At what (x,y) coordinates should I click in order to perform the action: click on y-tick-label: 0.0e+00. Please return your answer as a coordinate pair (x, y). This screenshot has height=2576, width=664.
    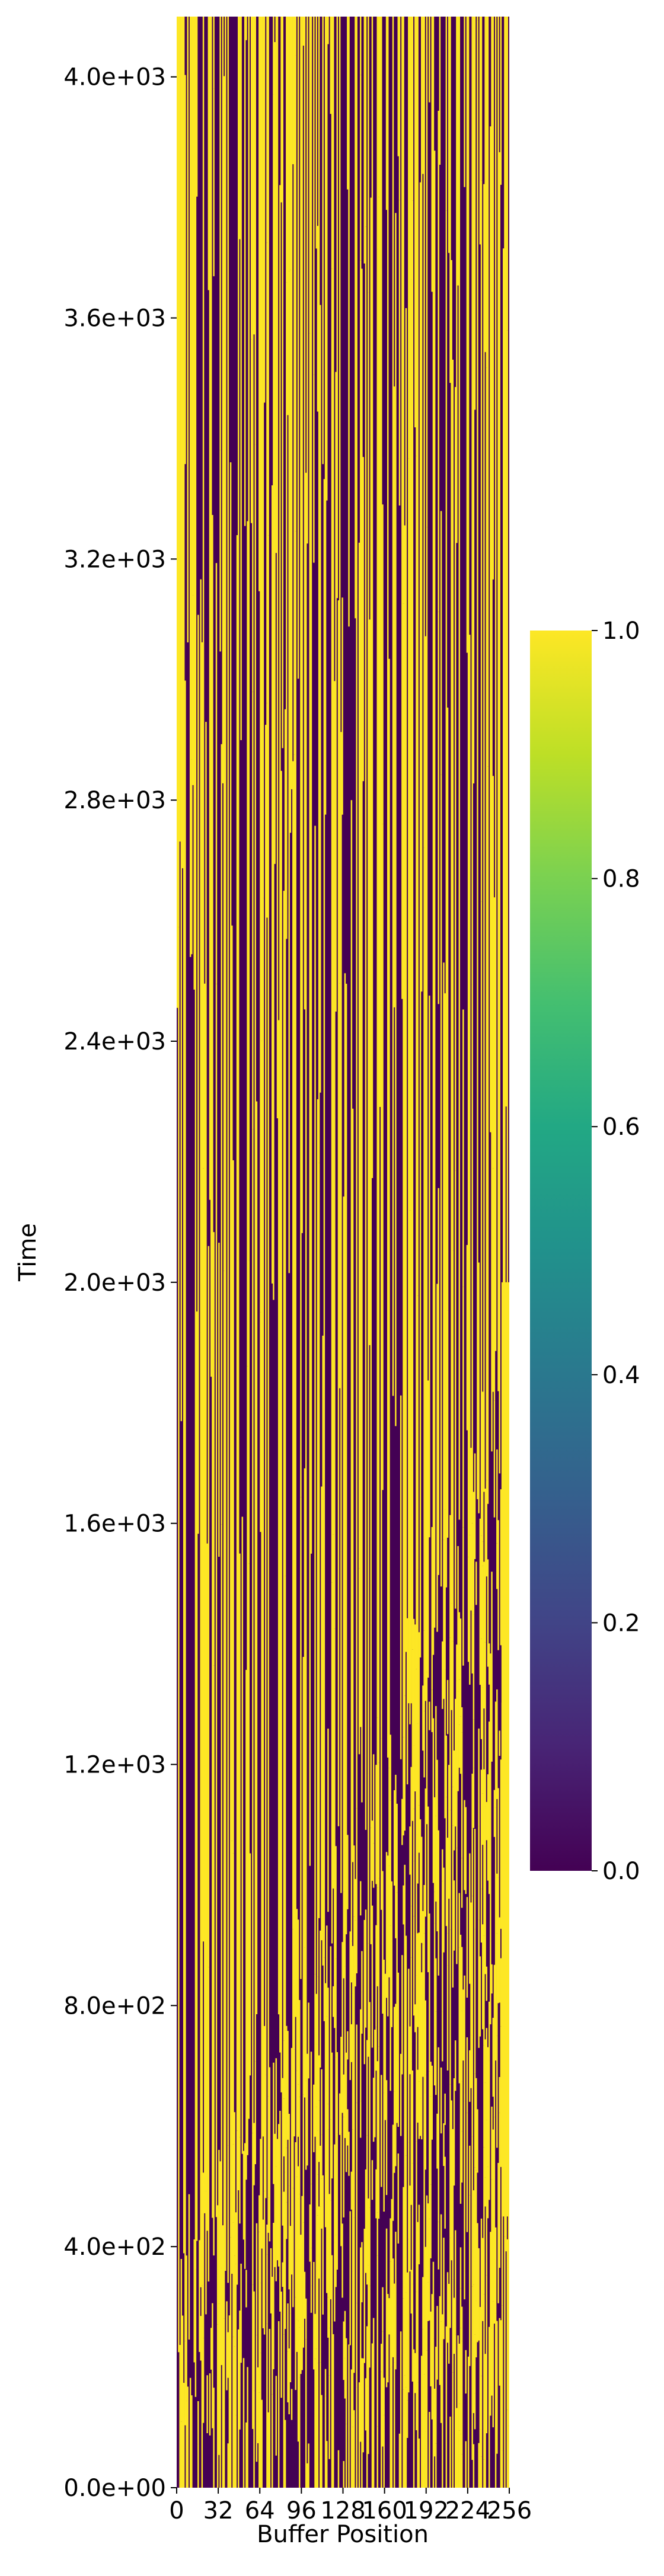
    Looking at the image, I should click on (114, 2488).